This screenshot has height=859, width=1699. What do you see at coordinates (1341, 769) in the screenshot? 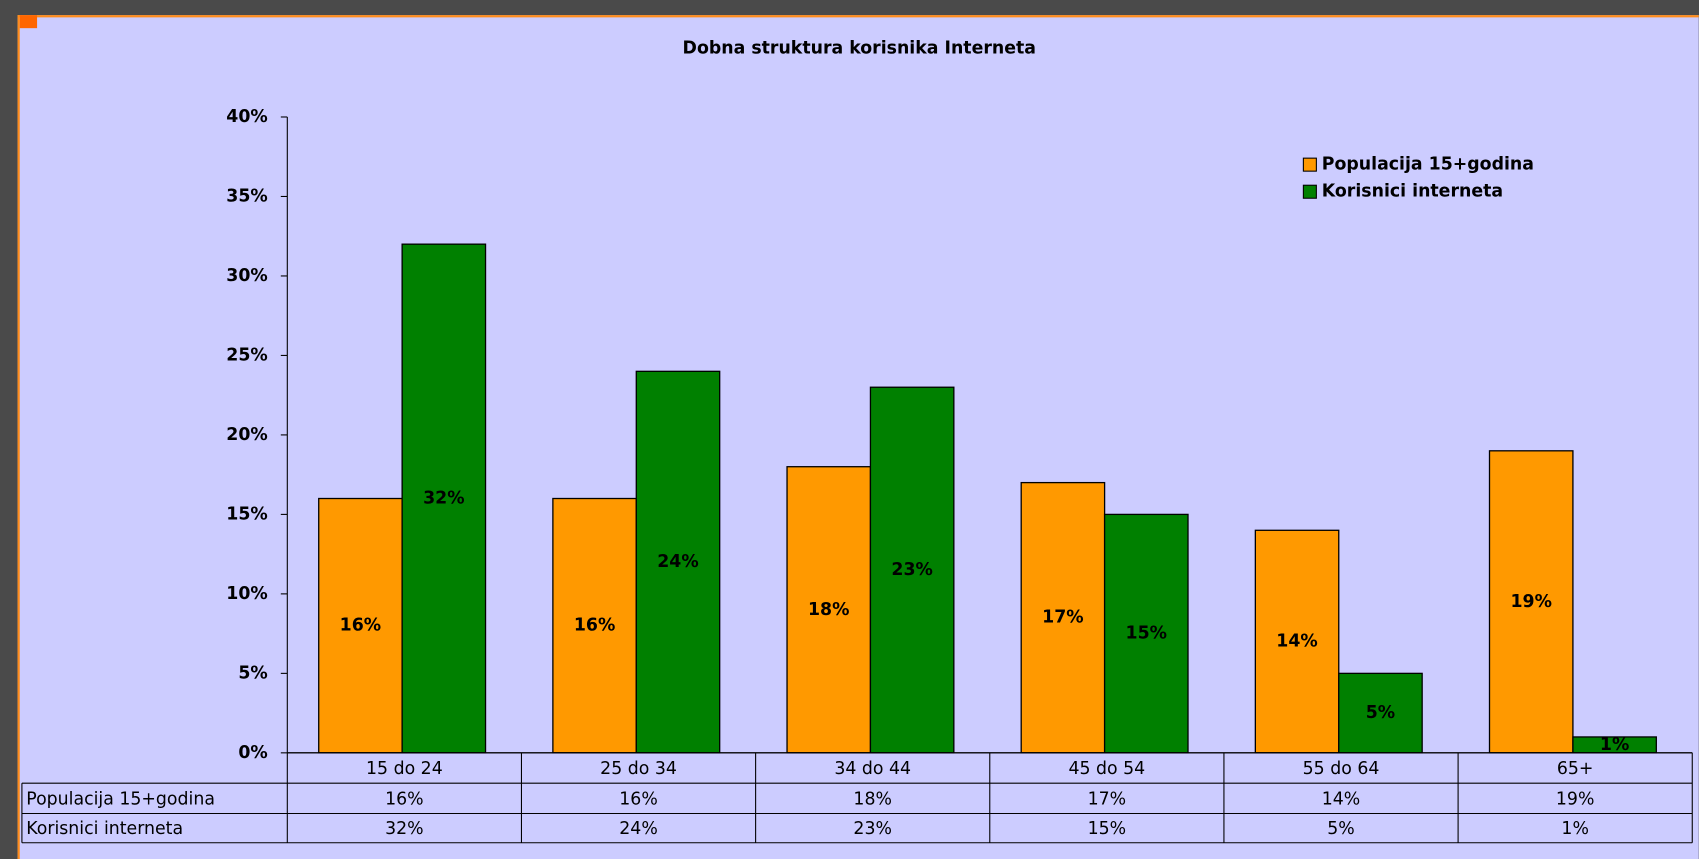
I see `x-tick-label: 55 do 64` at bounding box center [1341, 769].